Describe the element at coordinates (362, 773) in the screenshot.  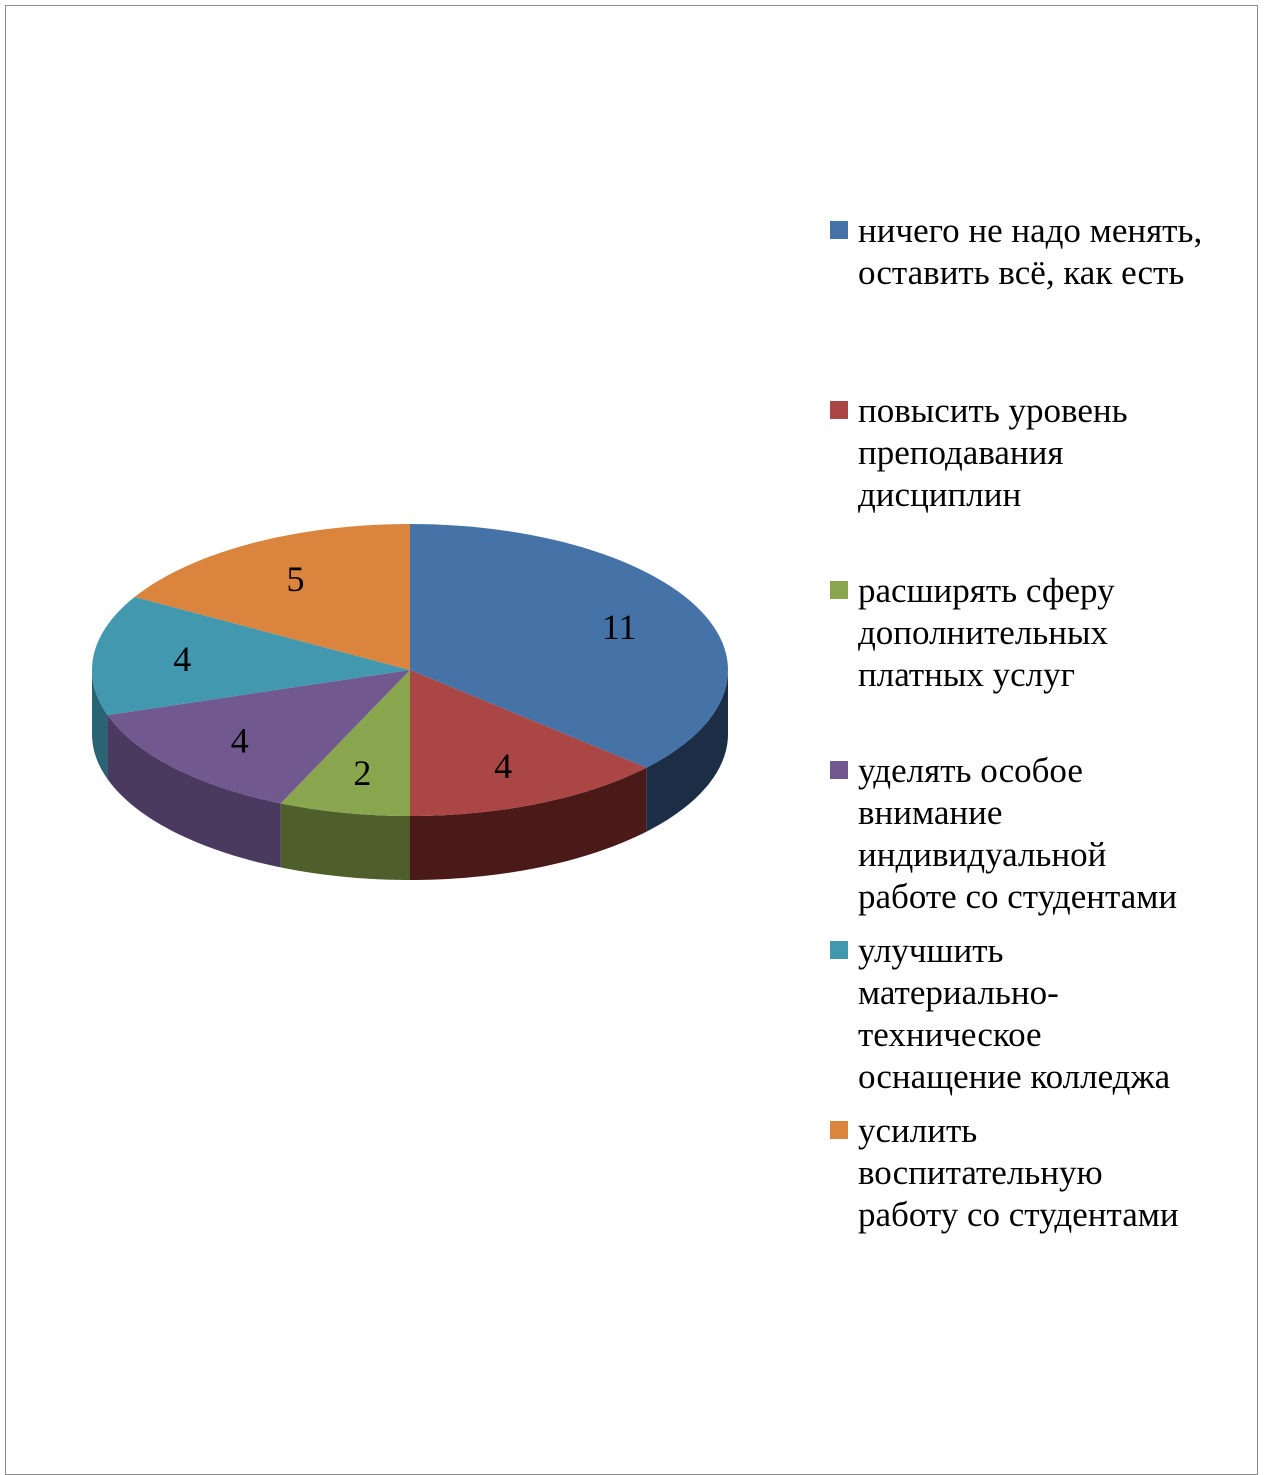
I see `data-label-2: 2` at that location.